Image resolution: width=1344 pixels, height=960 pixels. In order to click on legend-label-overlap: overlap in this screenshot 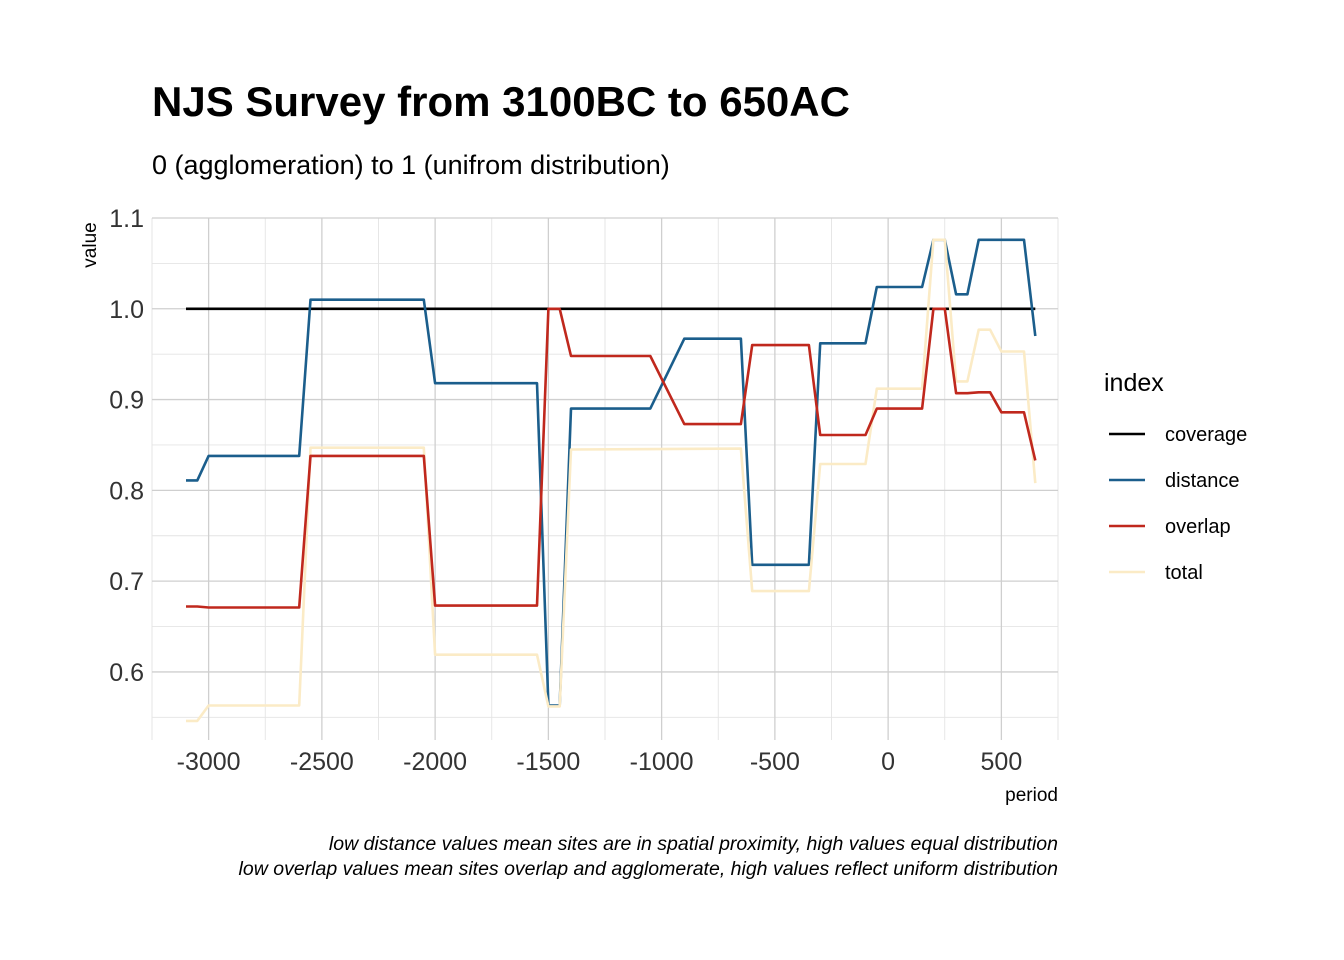, I will do `click(1198, 527)`.